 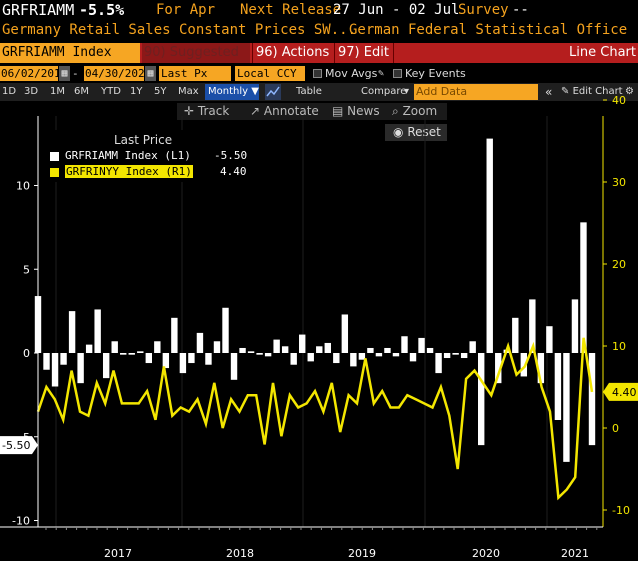 I want to click on track-label: Track, so click(x=213, y=111).